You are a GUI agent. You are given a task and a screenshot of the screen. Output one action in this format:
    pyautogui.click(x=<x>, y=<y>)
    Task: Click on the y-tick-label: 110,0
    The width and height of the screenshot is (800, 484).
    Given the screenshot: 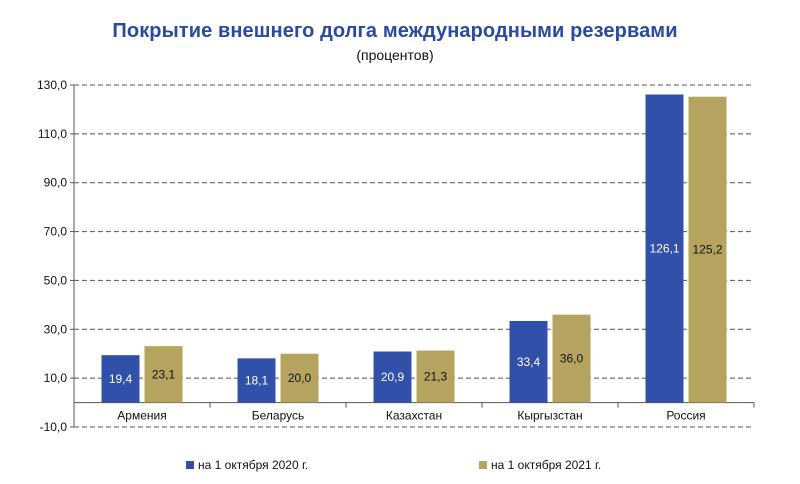 What is the action you would take?
    pyautogui.click(x=52, y=134)
    